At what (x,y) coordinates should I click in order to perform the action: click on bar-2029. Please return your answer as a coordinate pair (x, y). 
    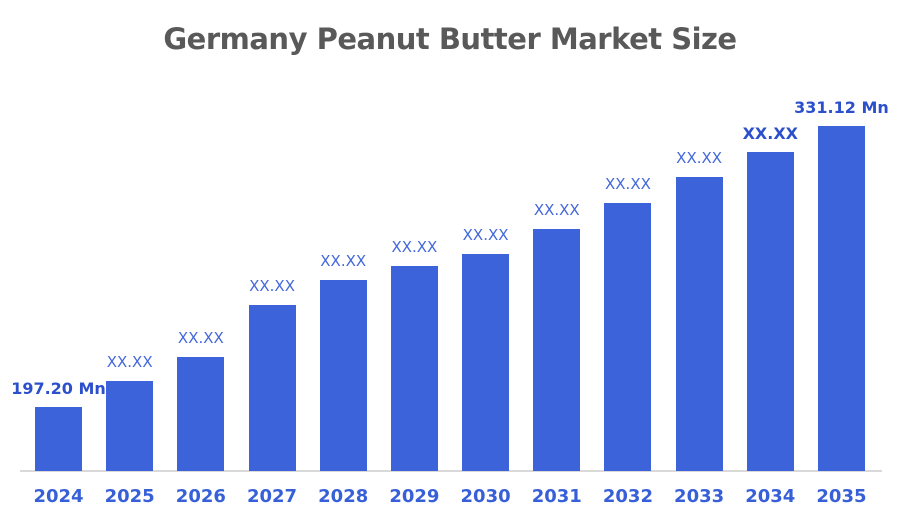
    Looking at the image, I should click on (414, 368).